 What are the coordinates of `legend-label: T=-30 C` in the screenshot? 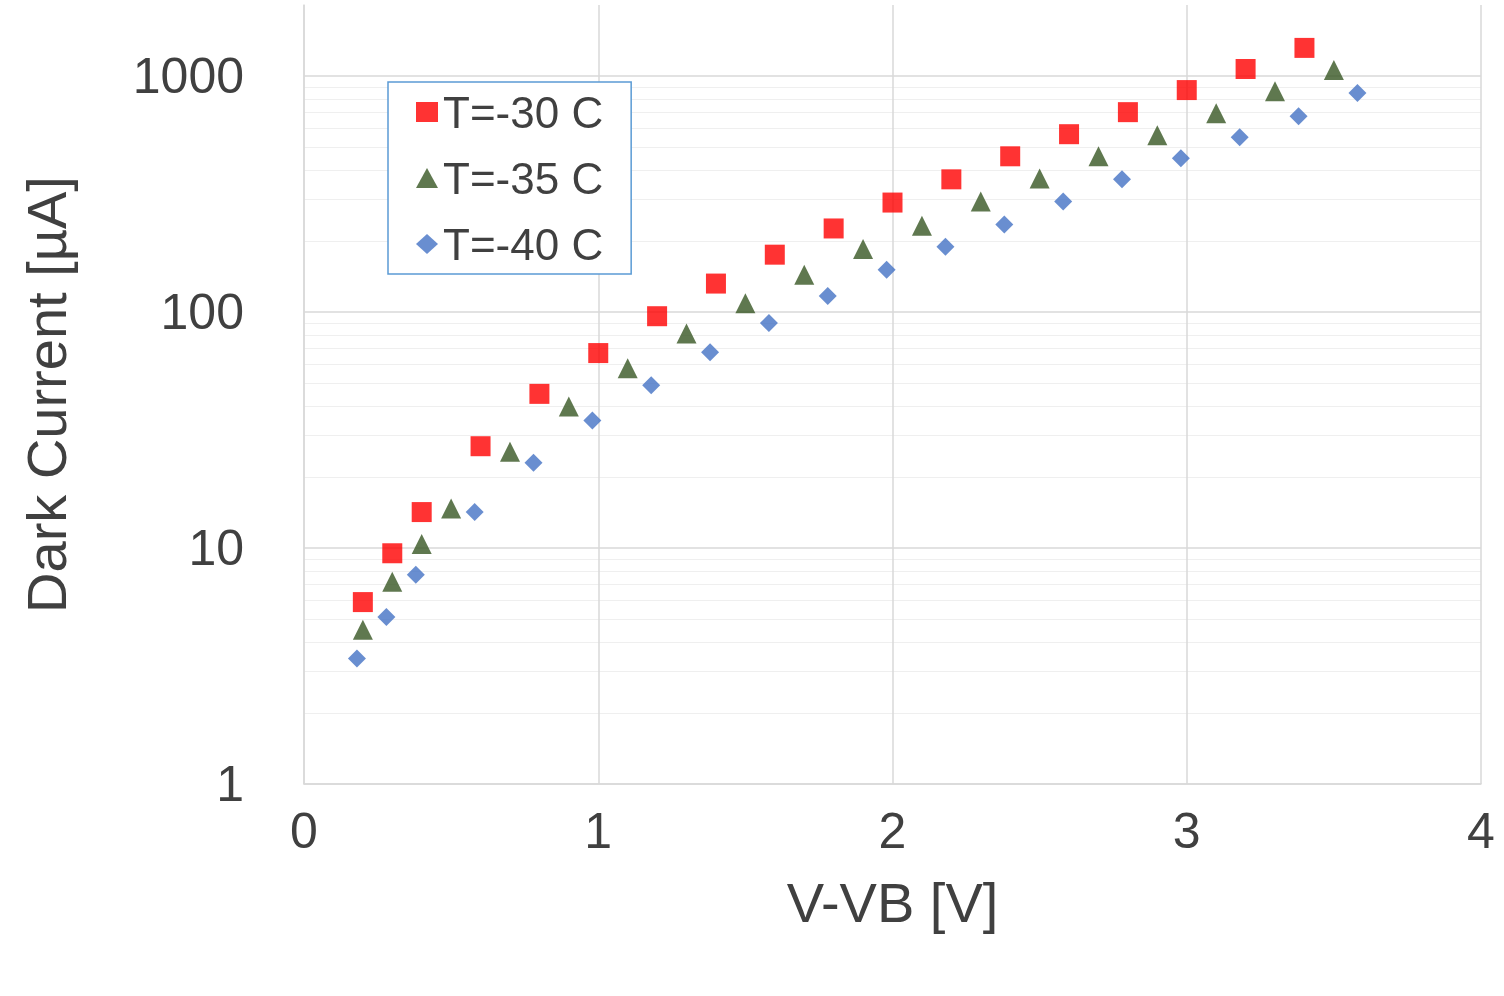 It's located at (523, 112).